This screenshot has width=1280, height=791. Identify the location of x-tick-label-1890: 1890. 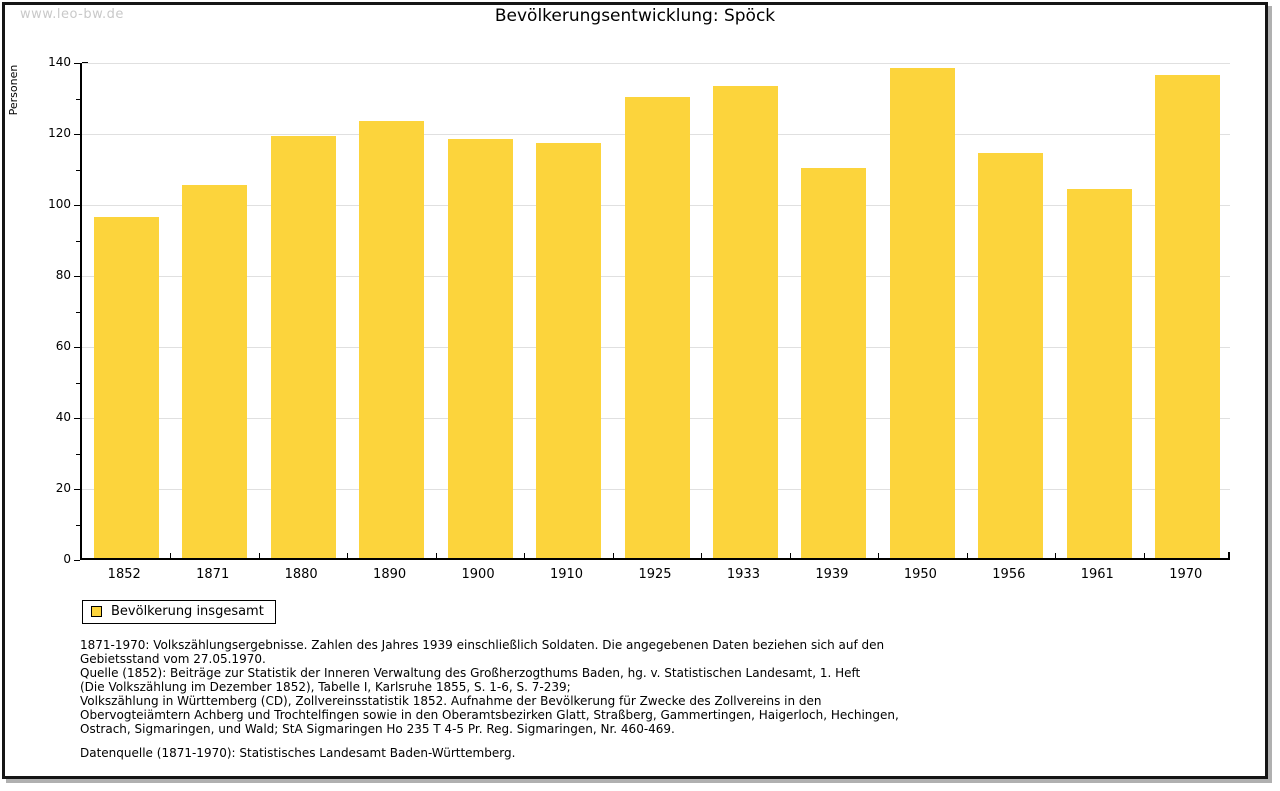
(390, 574).